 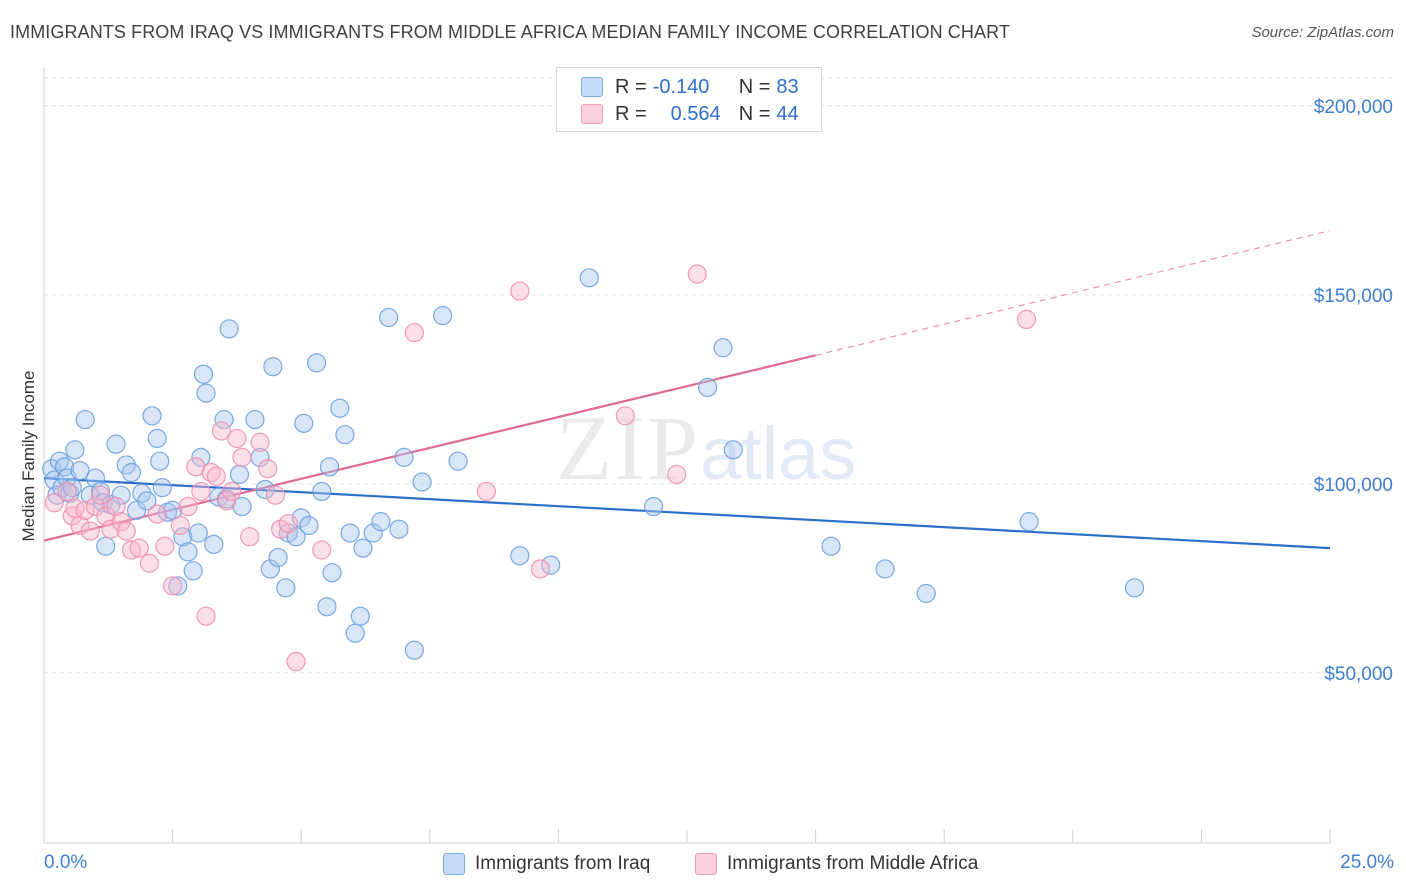 I want to click on x-axis-min-label: 0.0%, so click(x=66, y=862).